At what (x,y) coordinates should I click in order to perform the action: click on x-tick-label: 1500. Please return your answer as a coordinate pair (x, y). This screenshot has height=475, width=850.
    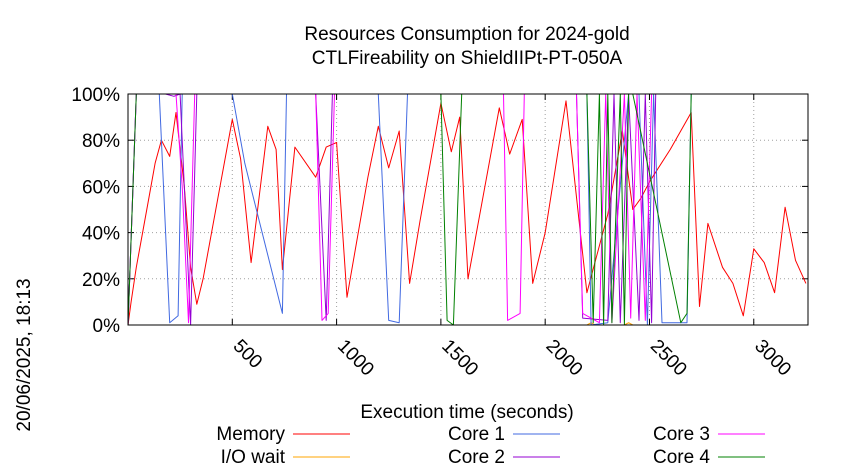
    Looking at the image, I should click on (459, 358).